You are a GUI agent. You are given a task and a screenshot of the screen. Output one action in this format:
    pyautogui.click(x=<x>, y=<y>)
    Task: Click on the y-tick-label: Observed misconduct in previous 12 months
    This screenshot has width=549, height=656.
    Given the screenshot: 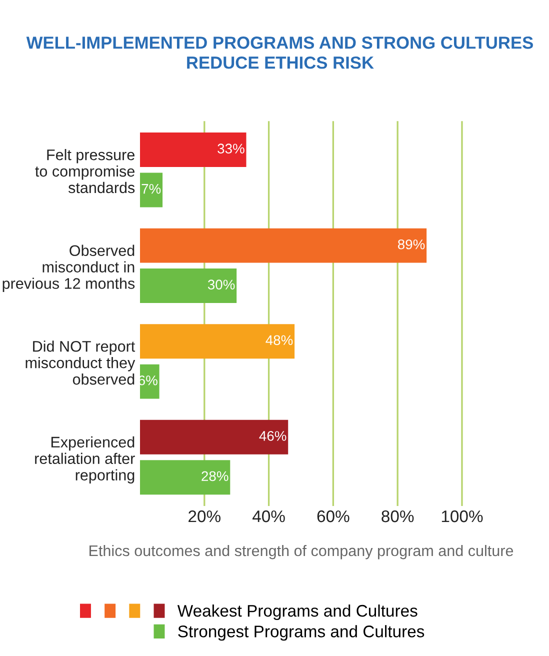 What is the action you would take?
    pyautogui.click(x=68, y=268)
    